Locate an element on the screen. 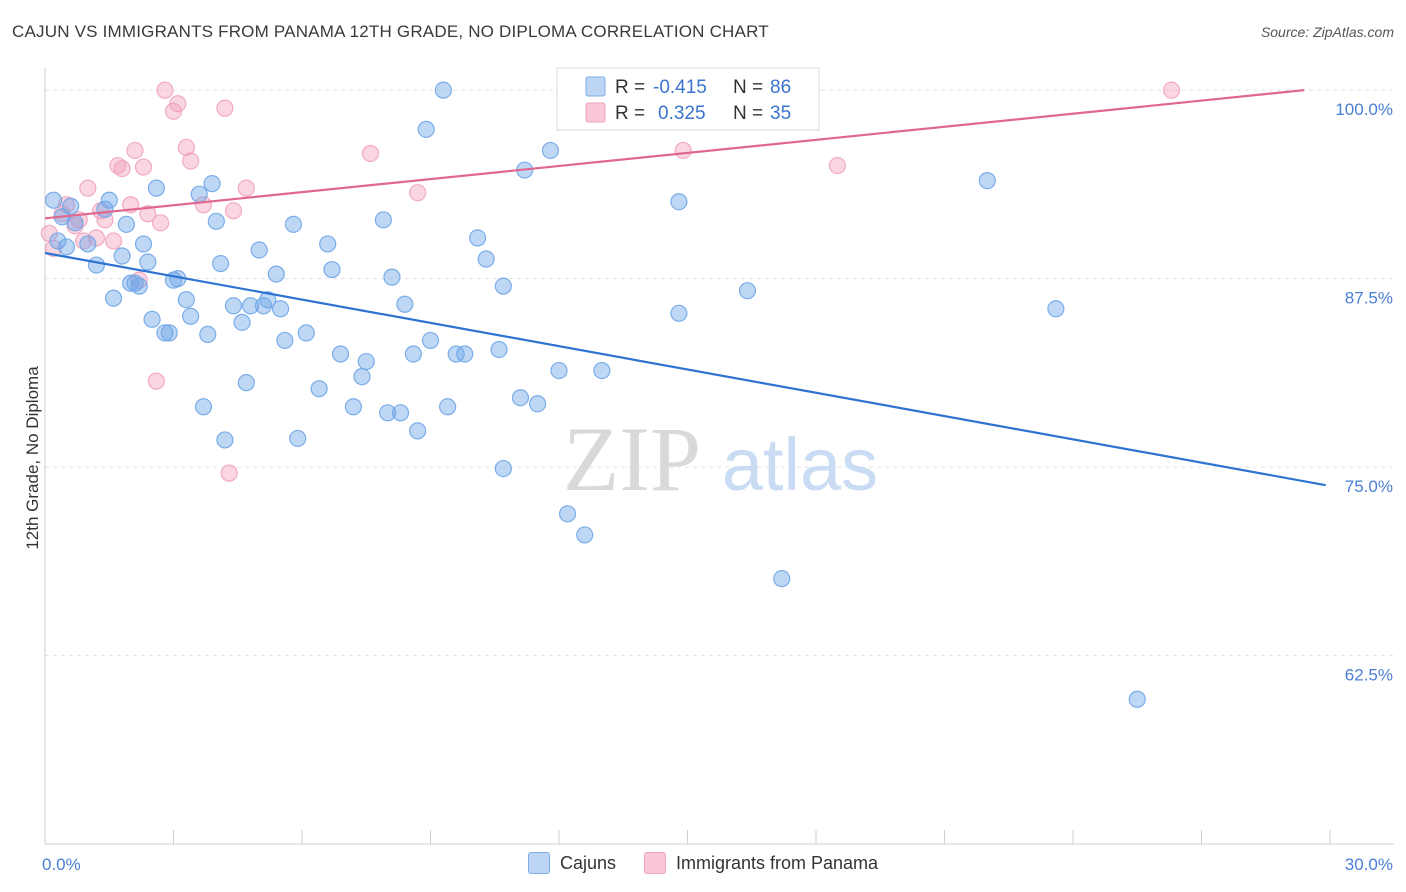  watermark-zip: ZIP is located at coordinates (632, 459).